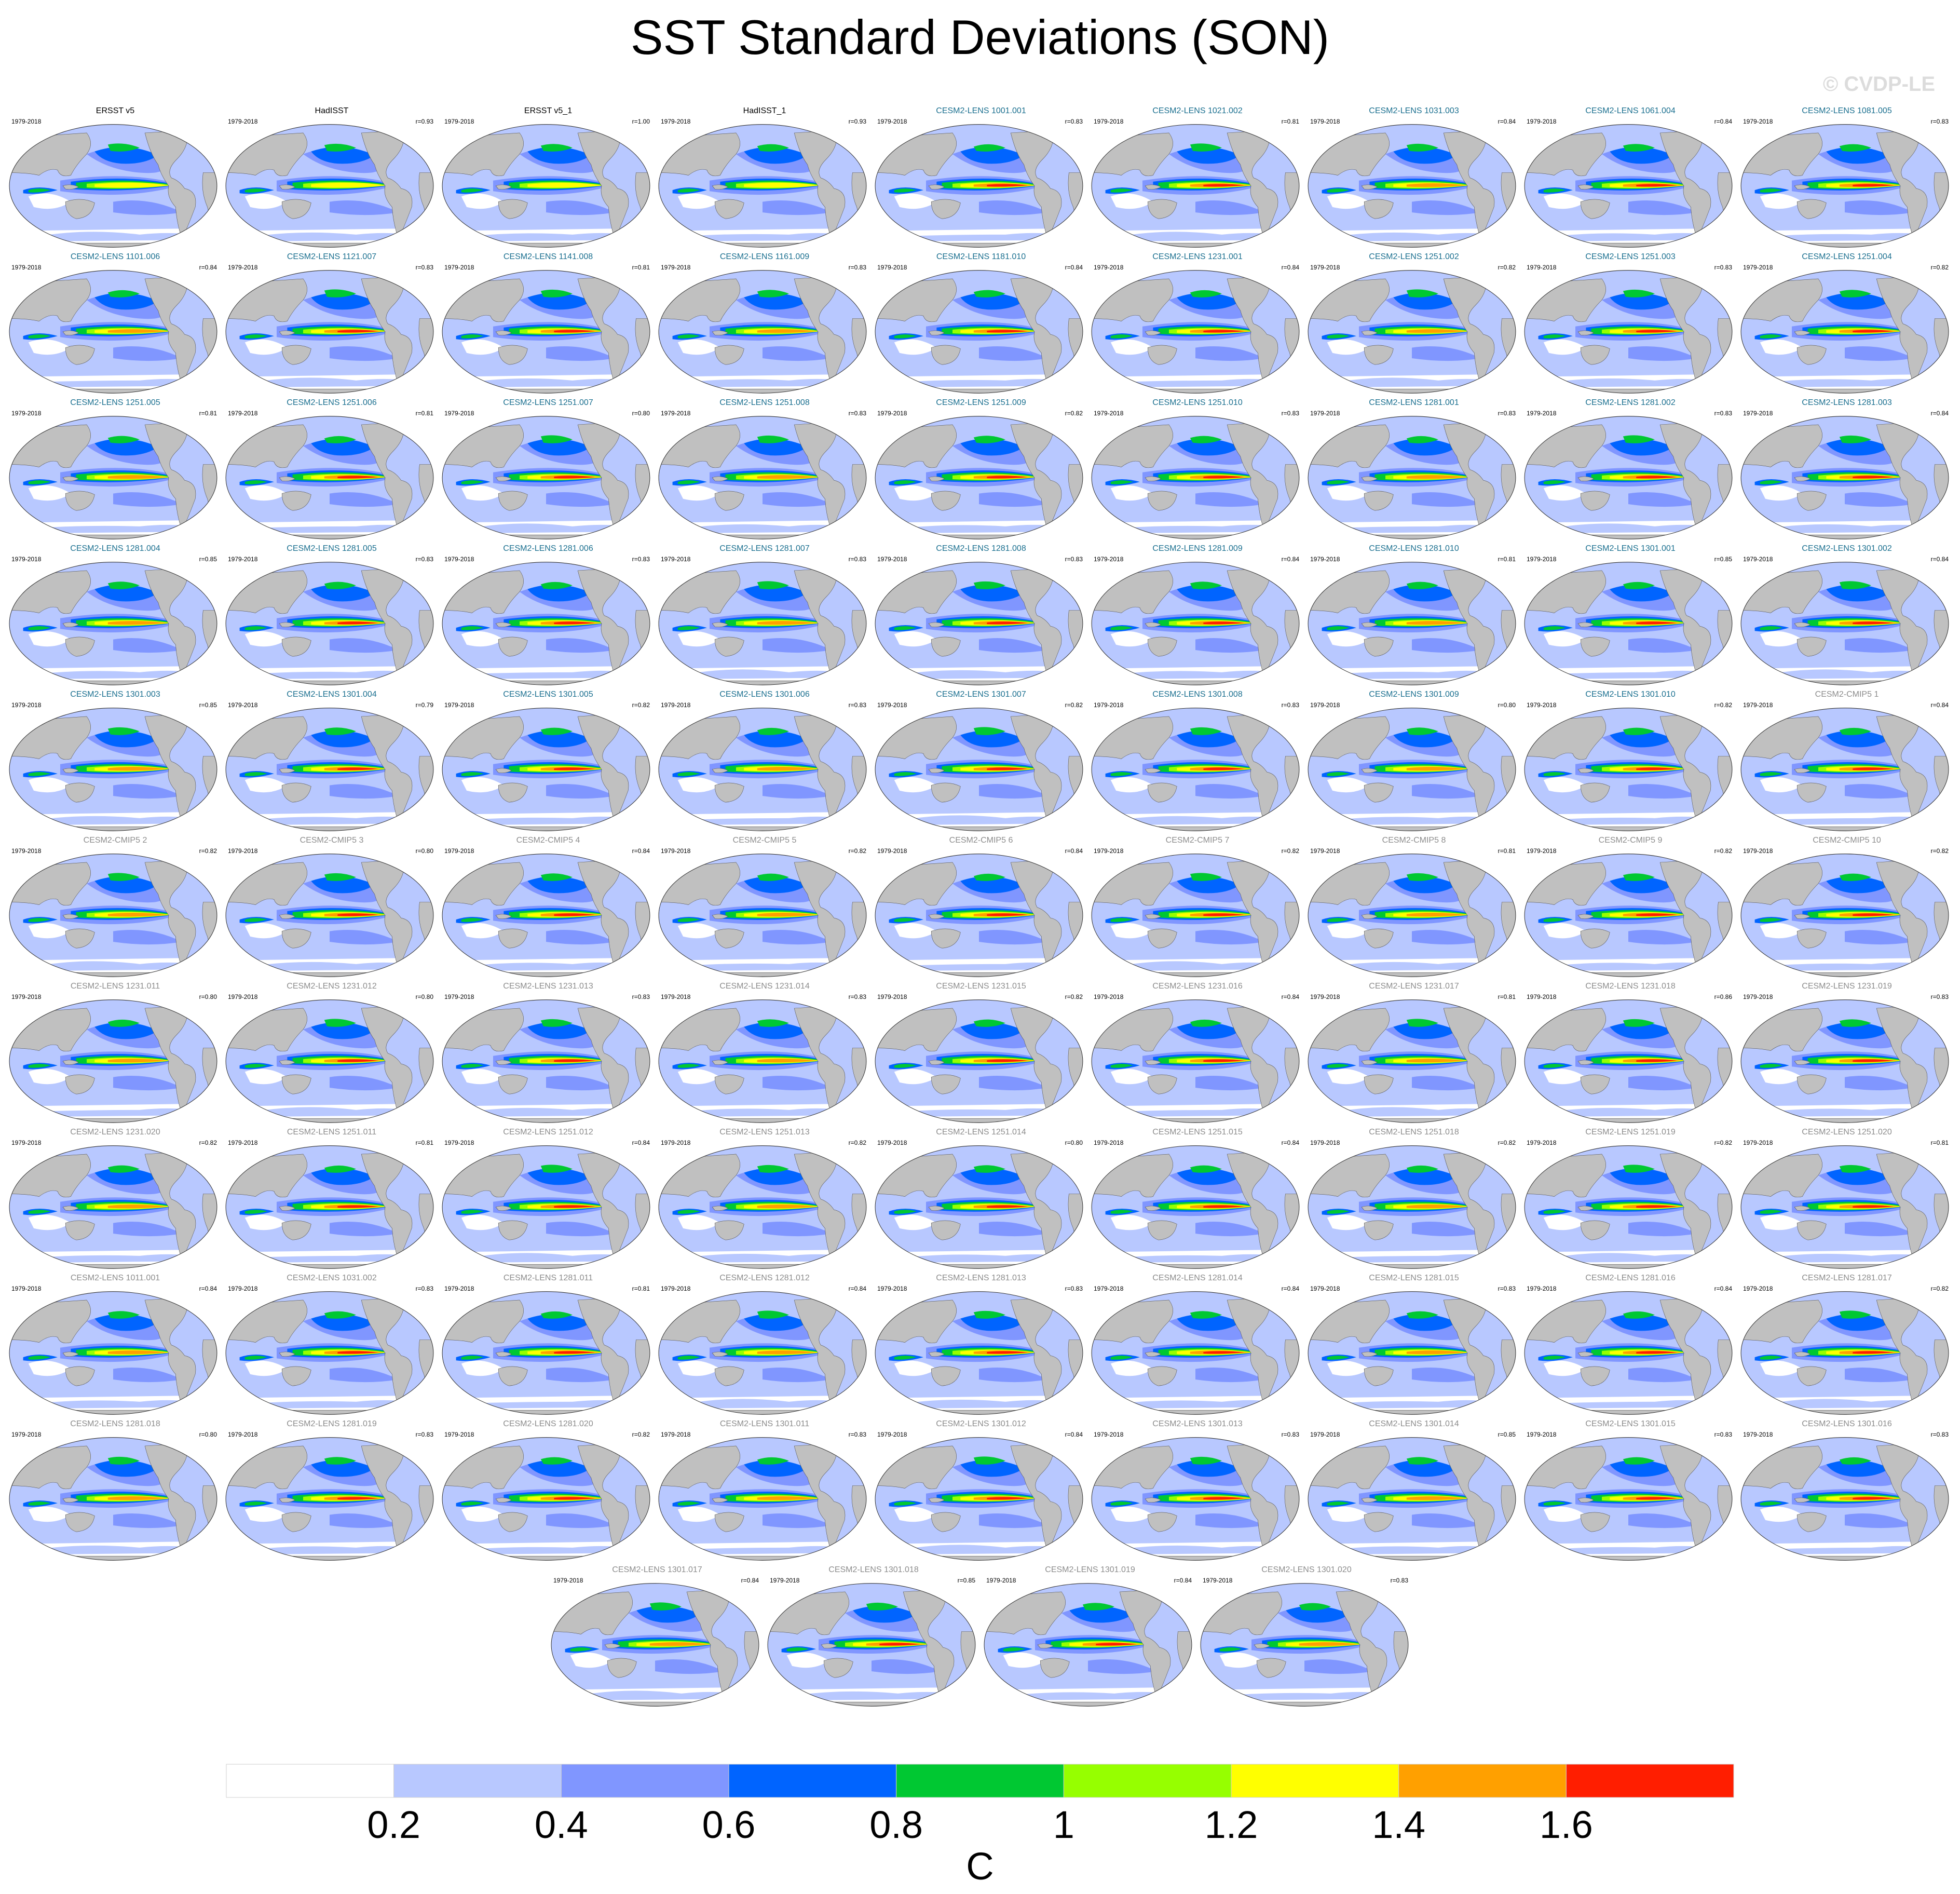  Describe the element at coordinates (1650, 1781) in the screenshot. I see `colorbar-swatch` at that location.